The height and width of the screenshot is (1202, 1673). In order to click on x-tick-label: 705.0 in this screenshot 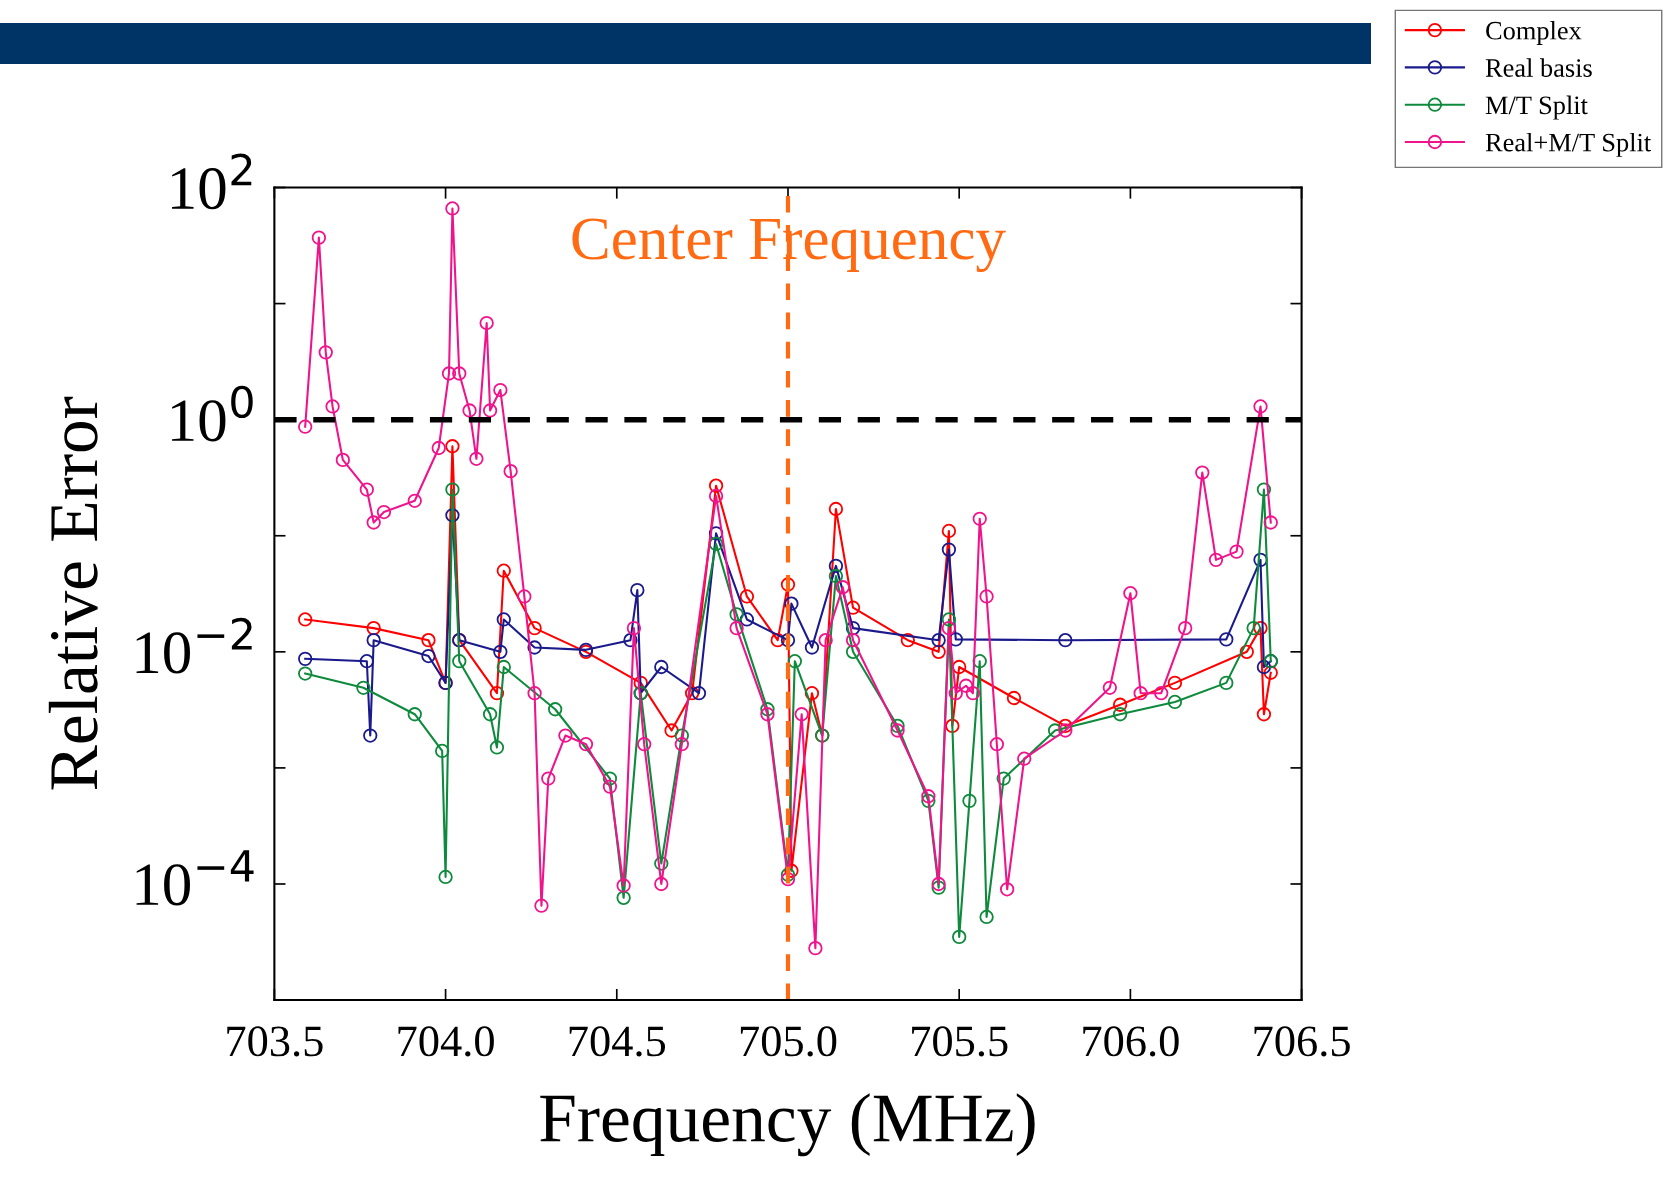, I will do `click(788, 1041)`.